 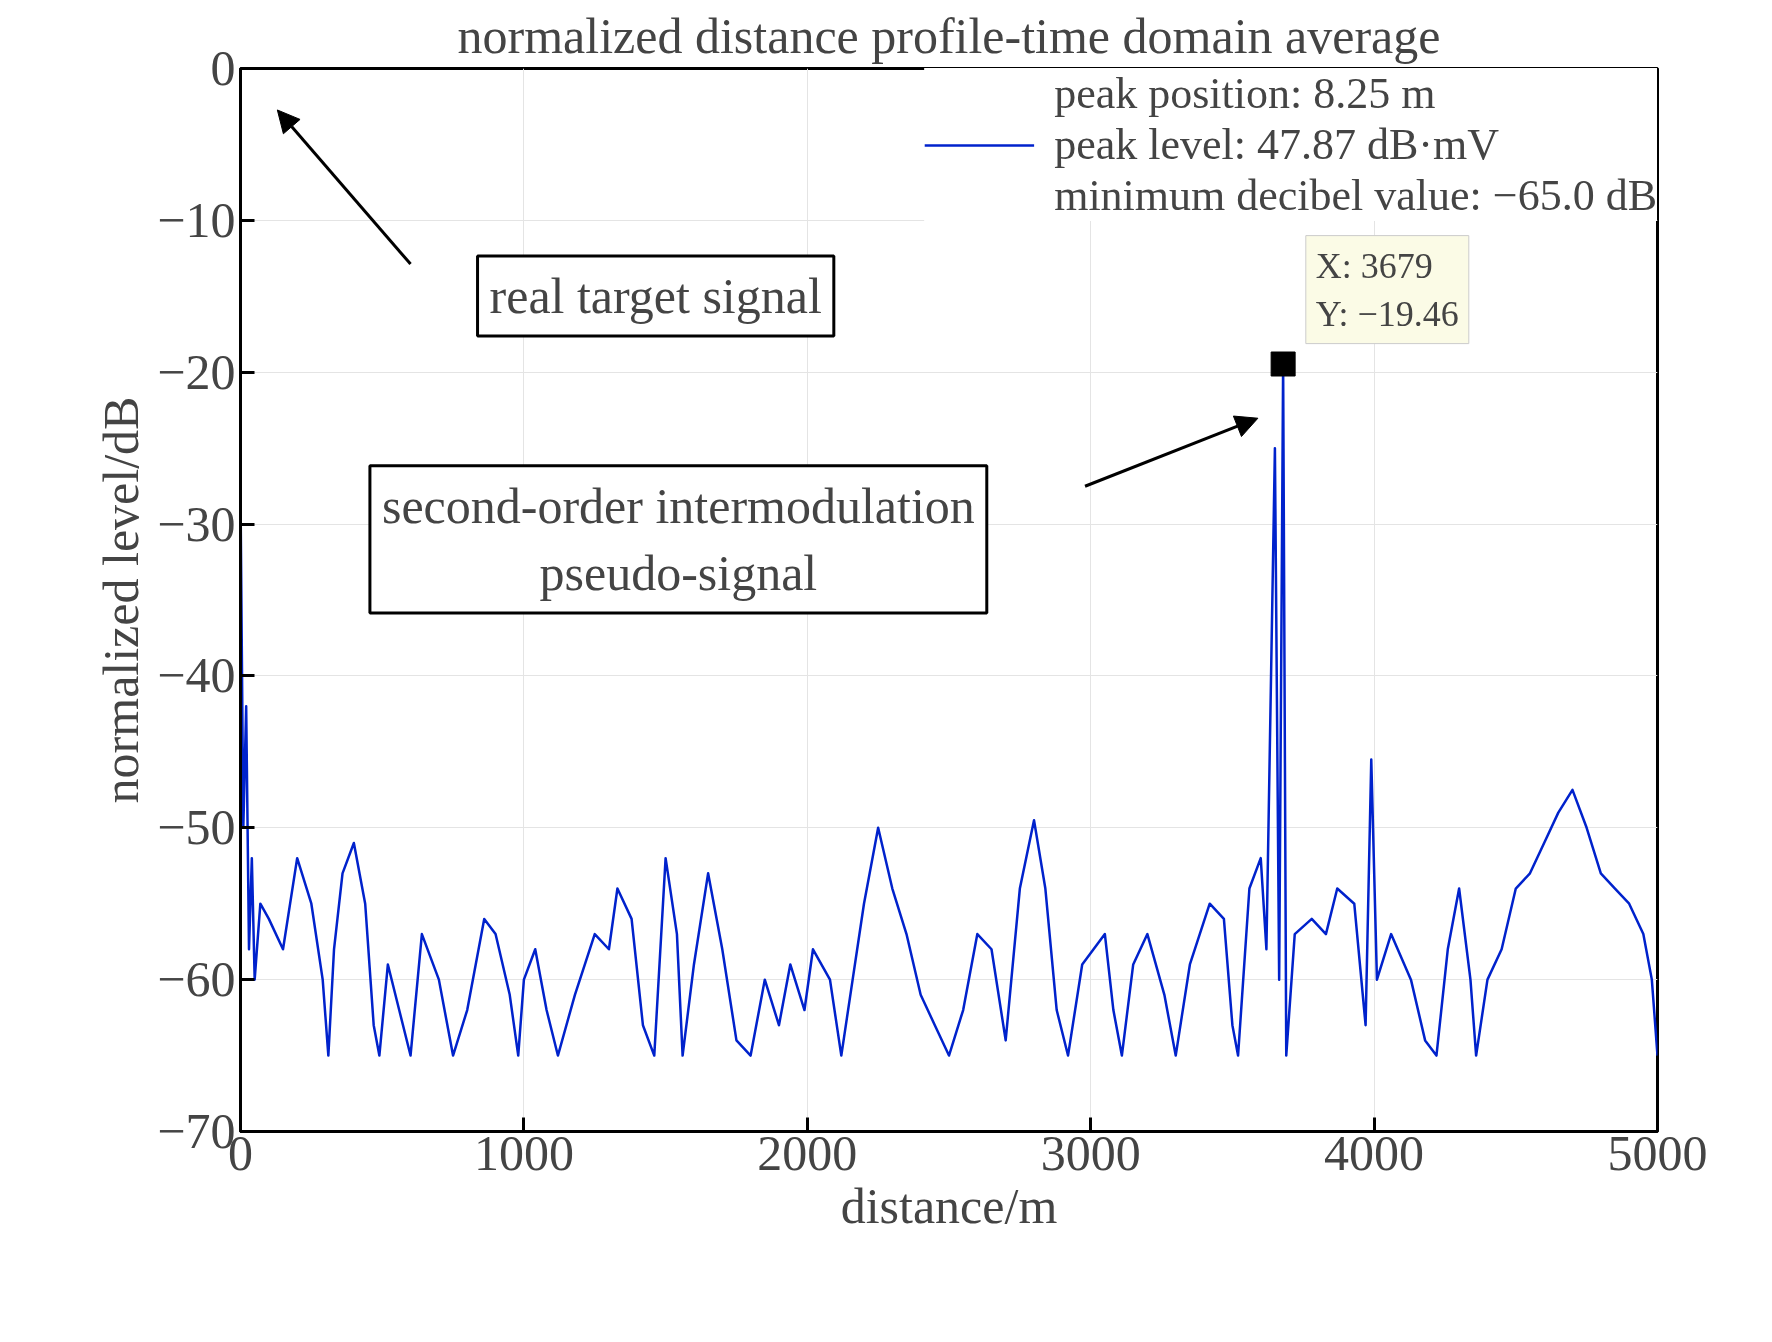 What do you see at coordinates (121, 600) in the screenshot?
I see `y-axis-title: normalized level/dB` at bounding box center [121, 600].